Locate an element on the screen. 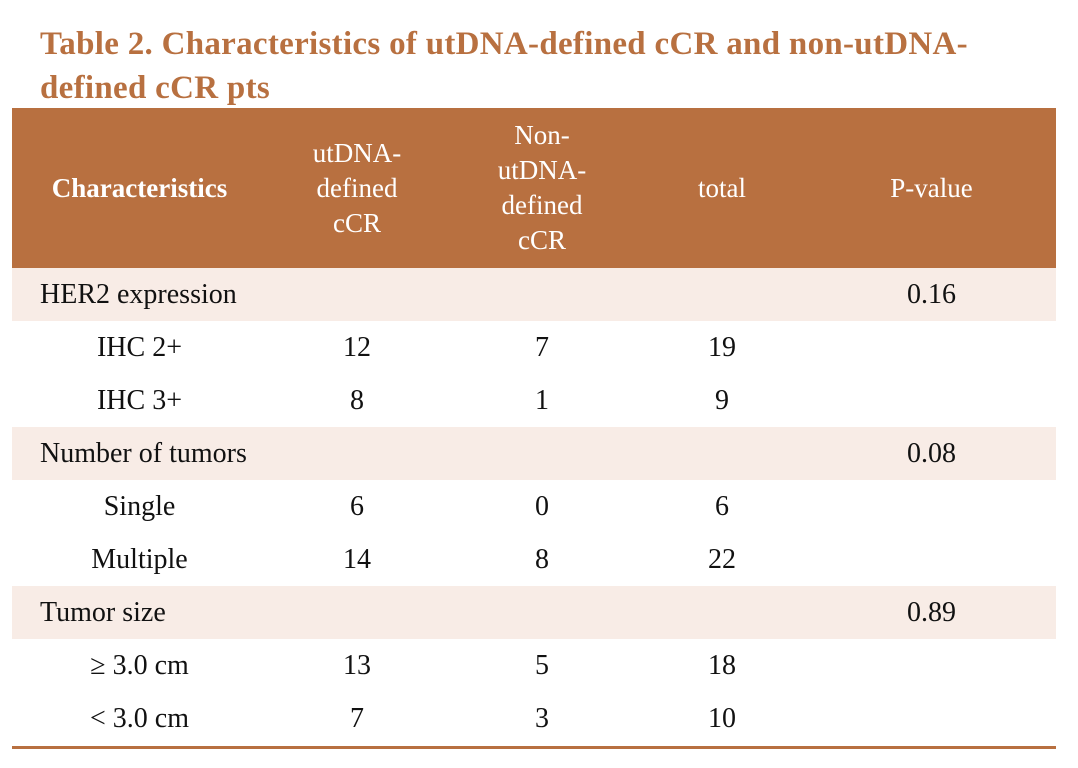 The image size is (1078, 768). cell-utdna-defined: 14 is located at coordinates (357, 559).